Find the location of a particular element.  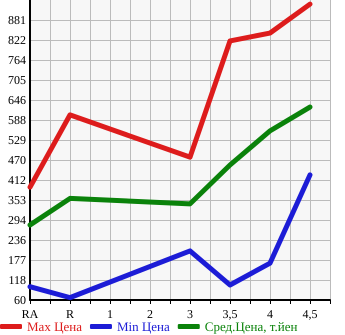

y-tick-label: 881 is located at coordinates (17, 20).